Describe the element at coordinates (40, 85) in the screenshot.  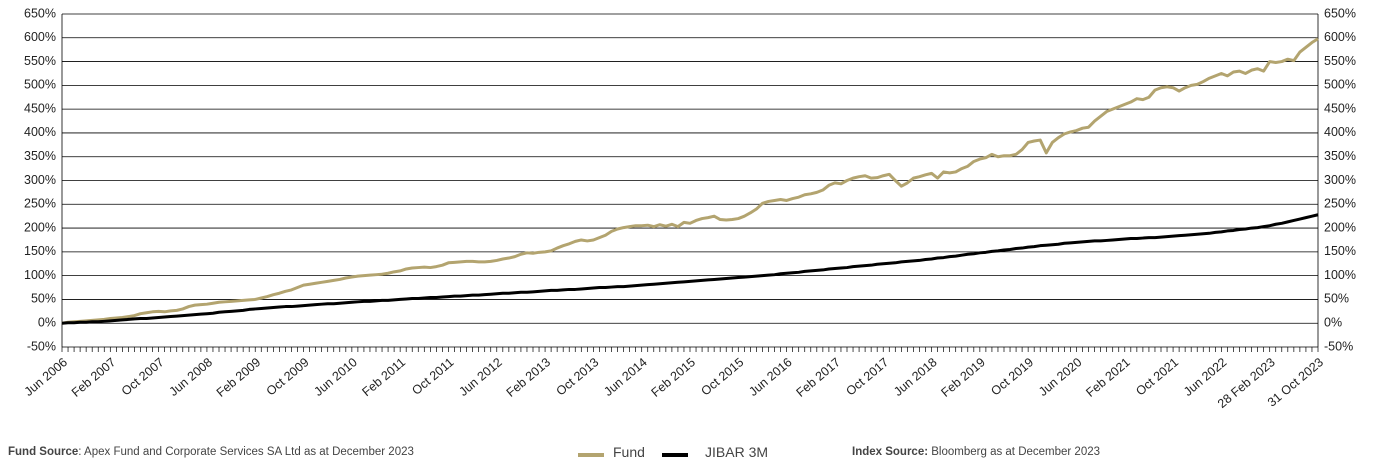
I see `y-tick-label: 500%` at that location.